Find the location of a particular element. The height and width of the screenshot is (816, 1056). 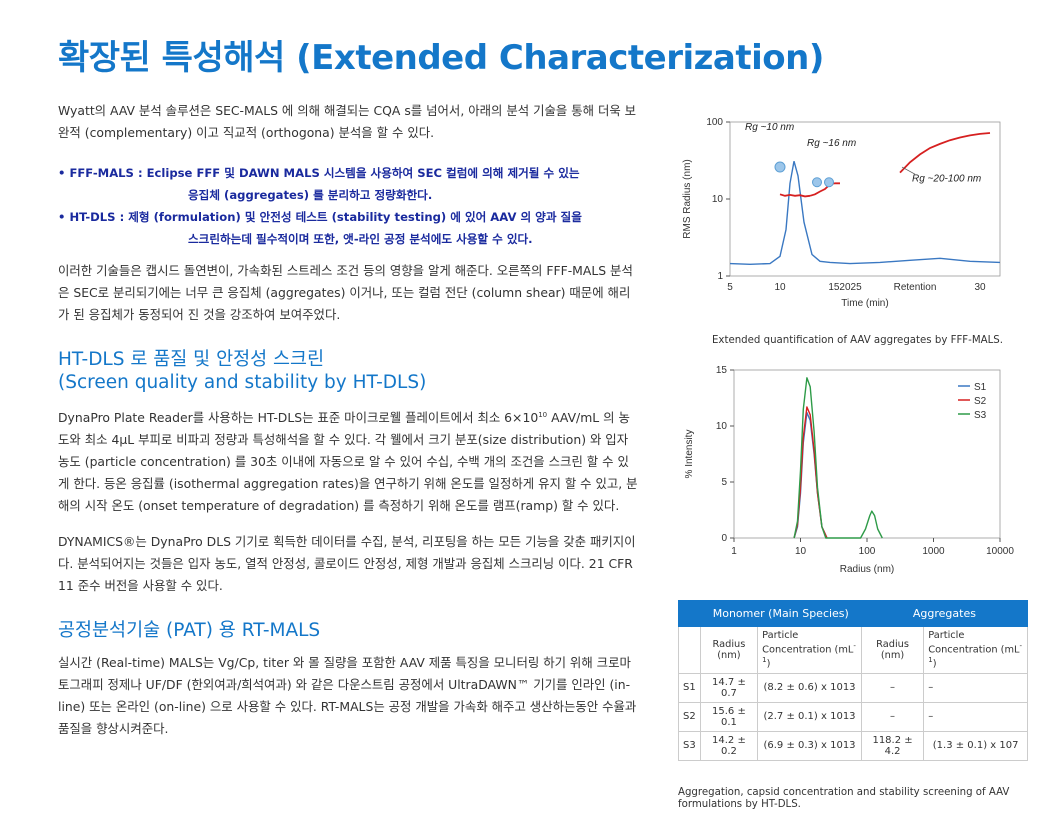

table-cell: 15.6 ± 0.1 is located at coordinates (729, 716).